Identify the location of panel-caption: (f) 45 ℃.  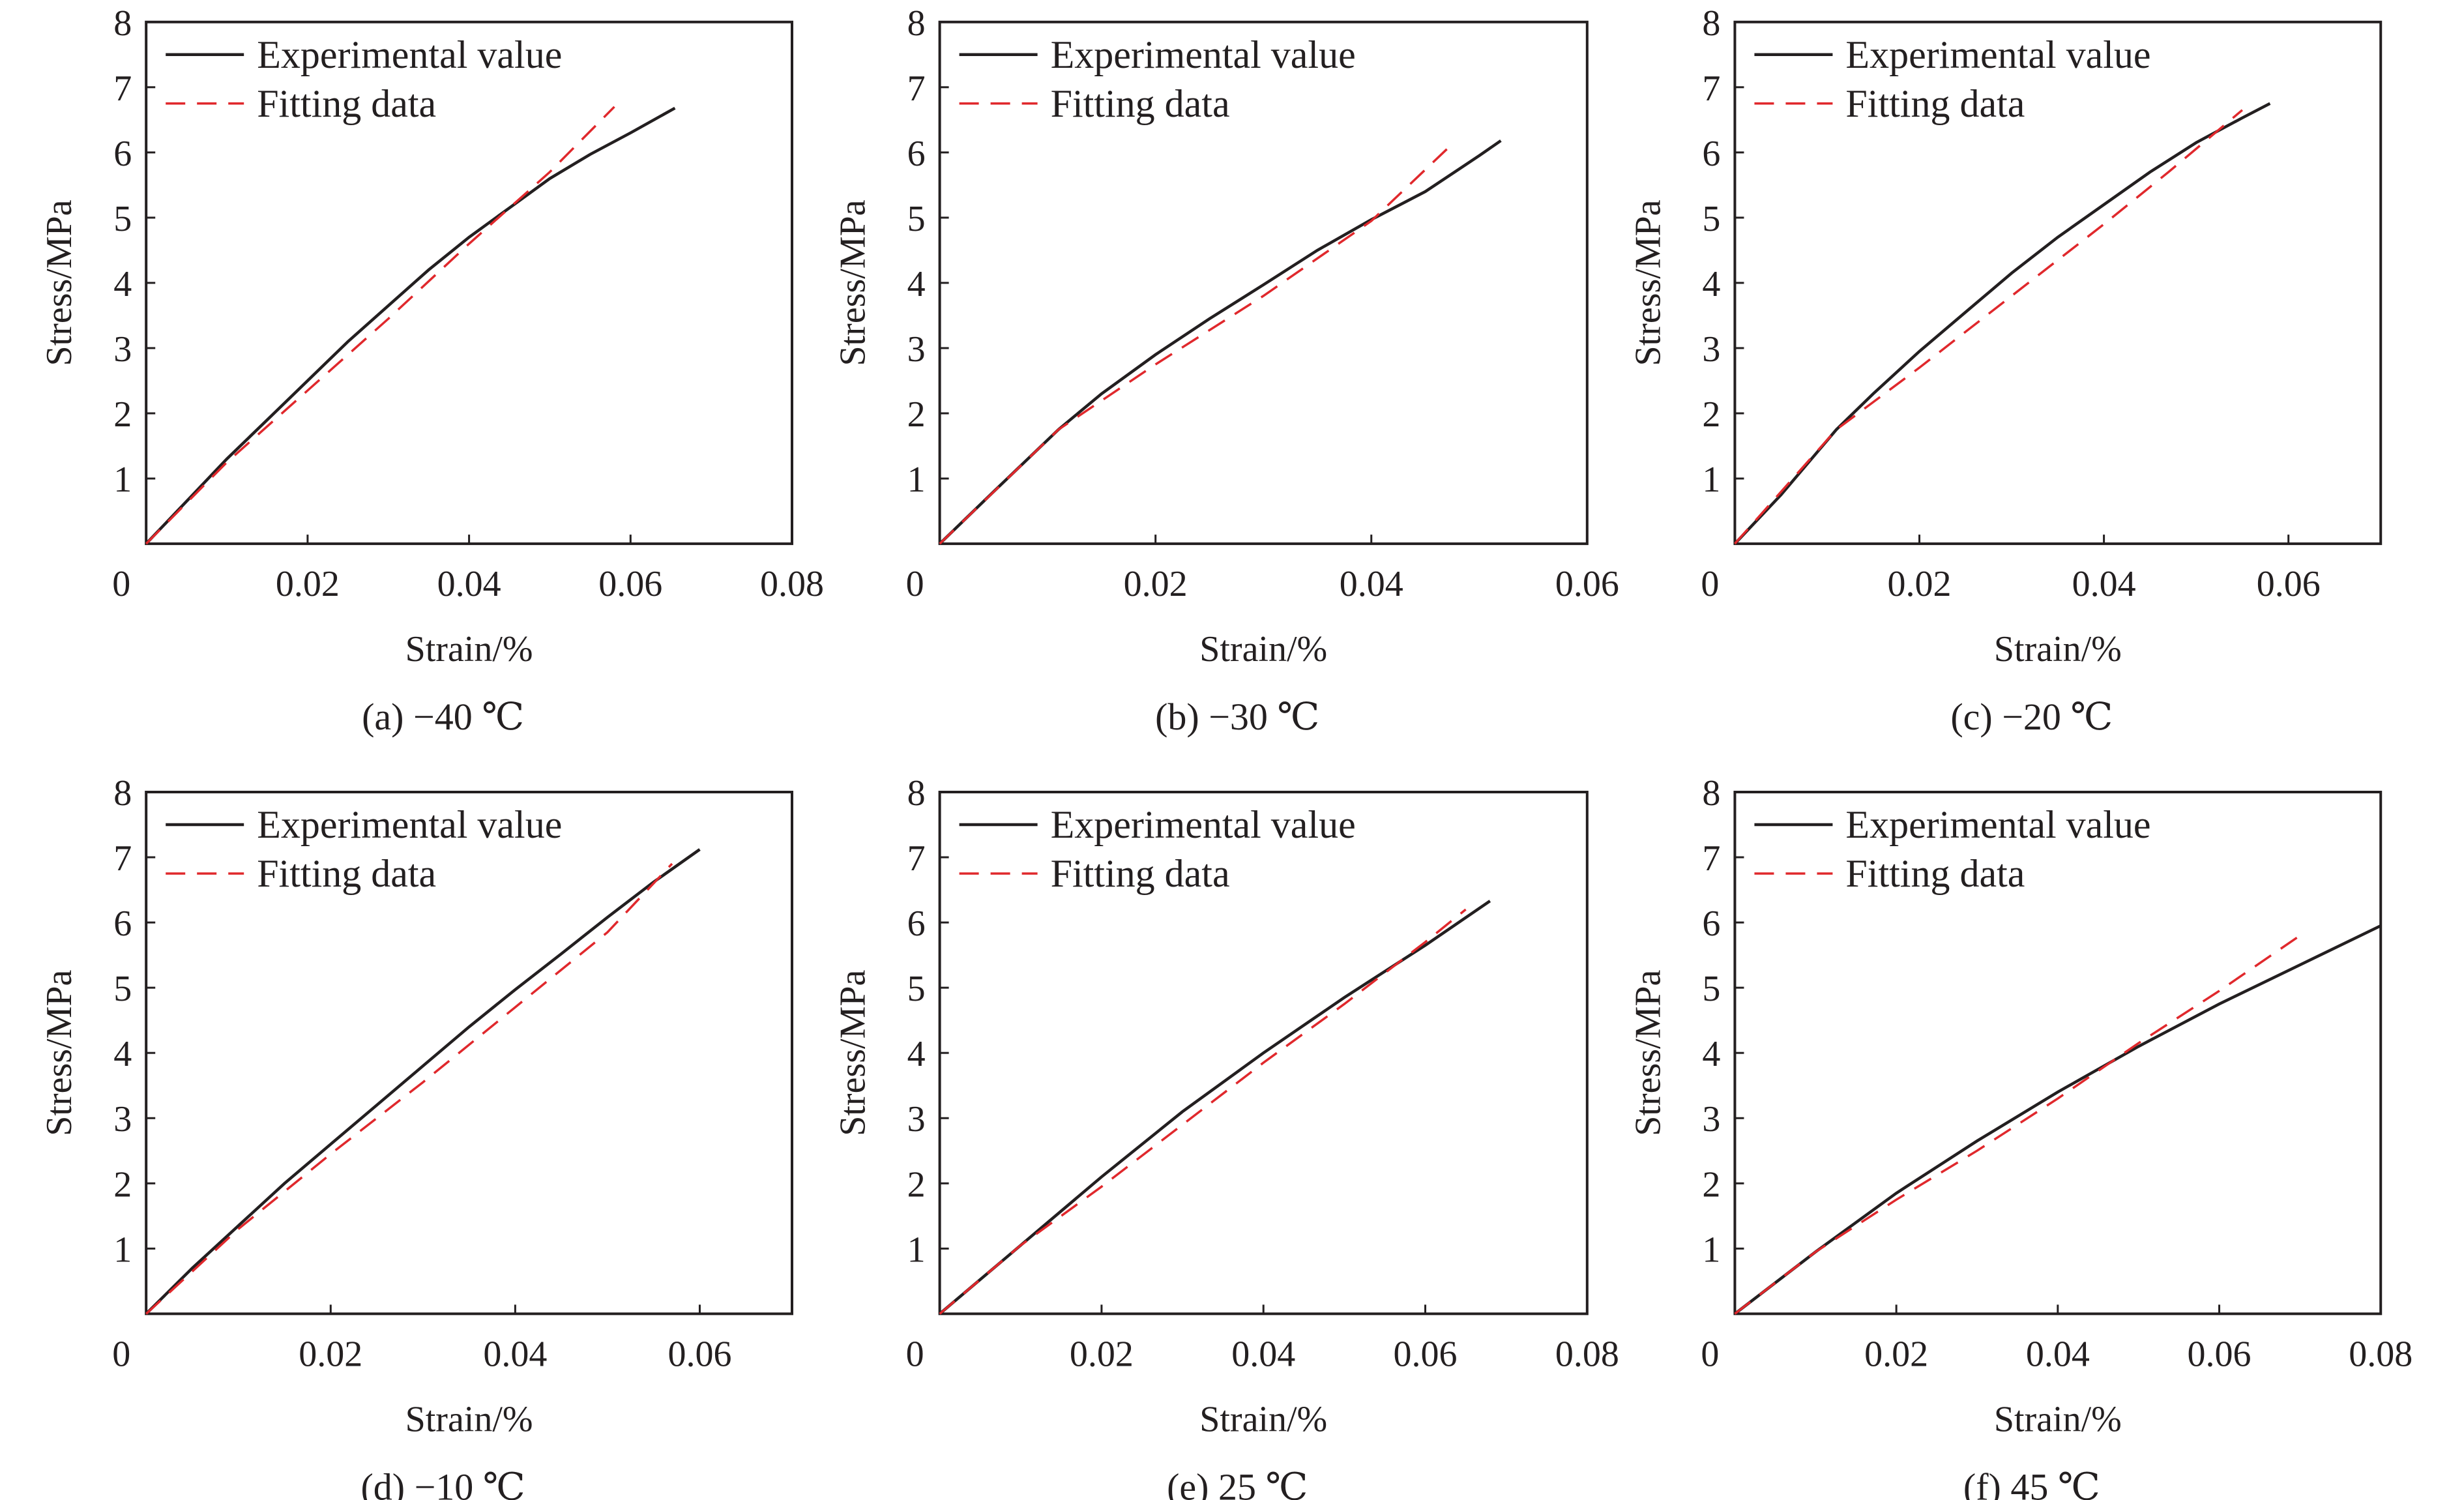
(2032, 1483).